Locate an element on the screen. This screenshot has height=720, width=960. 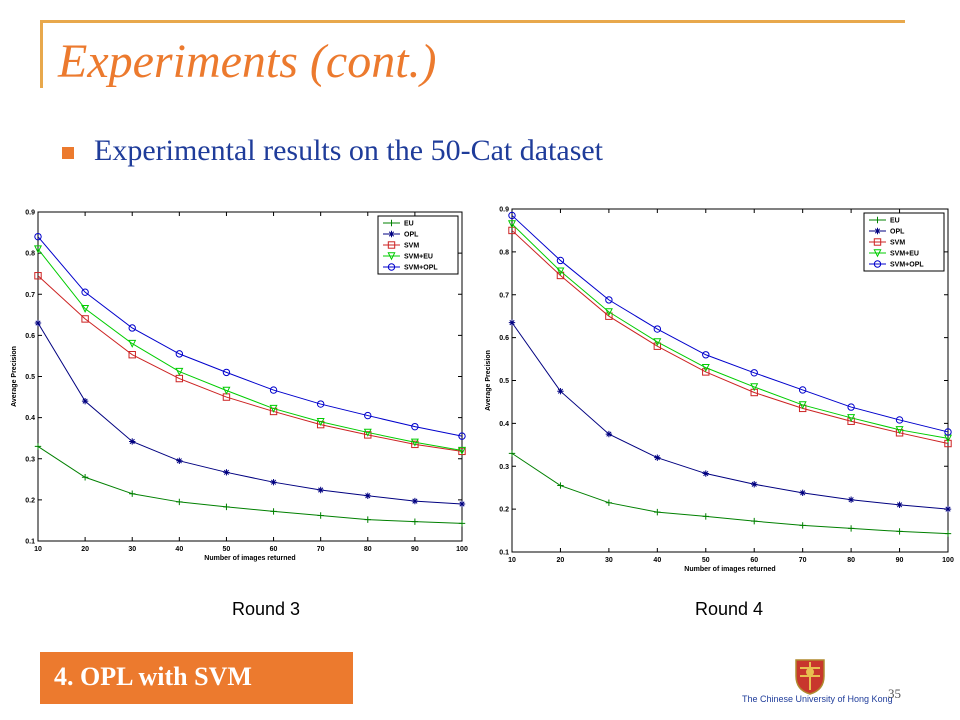
legend-label: SVM+OPL is located at coordinates (421, 268).